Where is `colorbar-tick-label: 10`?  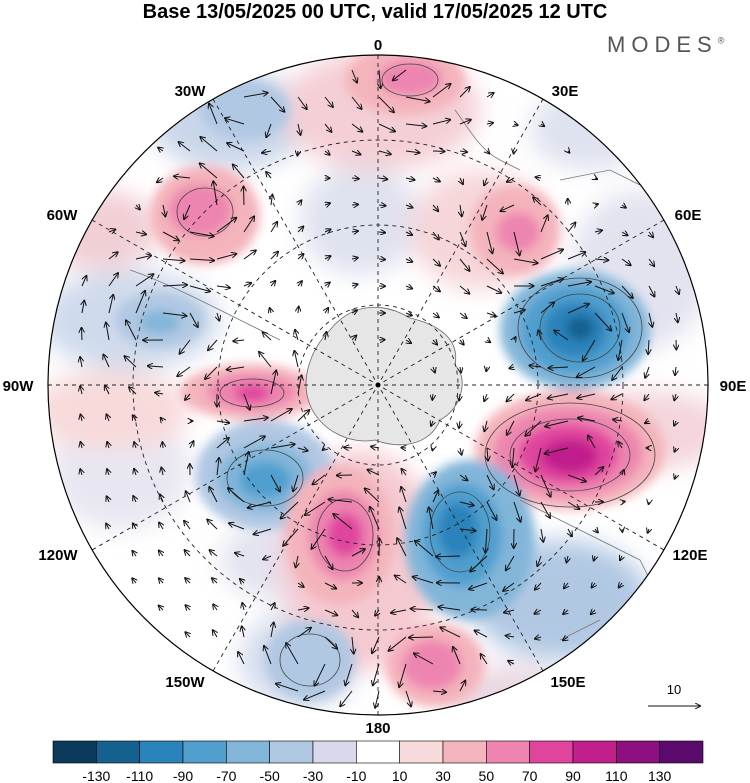
colorbar-tick-label: 10 is located at coordinates (400, 775).